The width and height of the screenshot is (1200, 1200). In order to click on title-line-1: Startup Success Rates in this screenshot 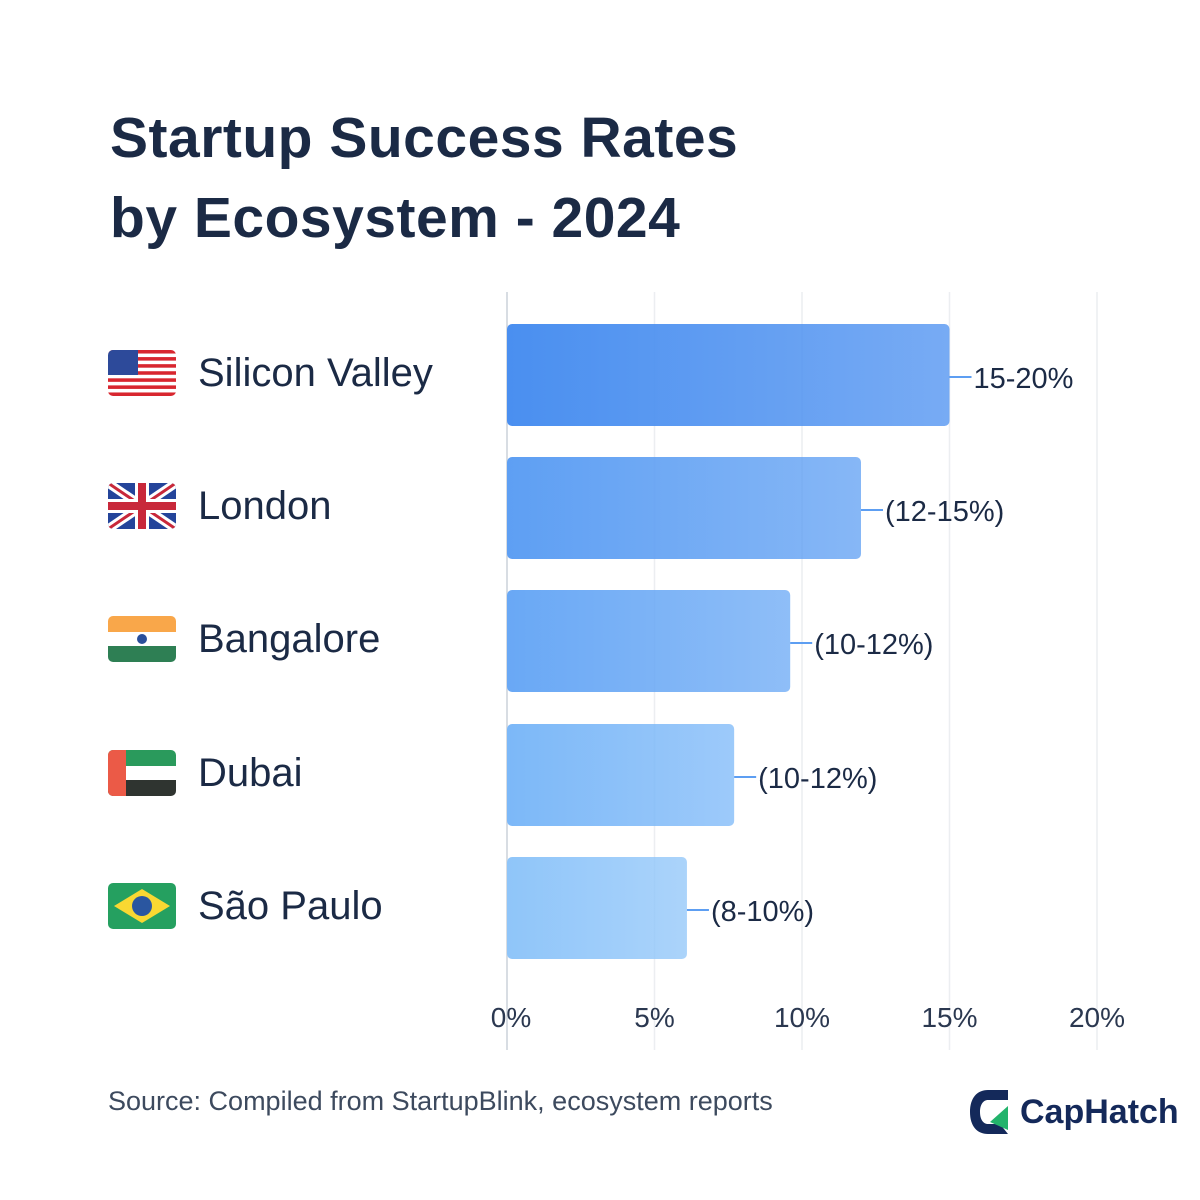, I will do `click(424, 138)`.